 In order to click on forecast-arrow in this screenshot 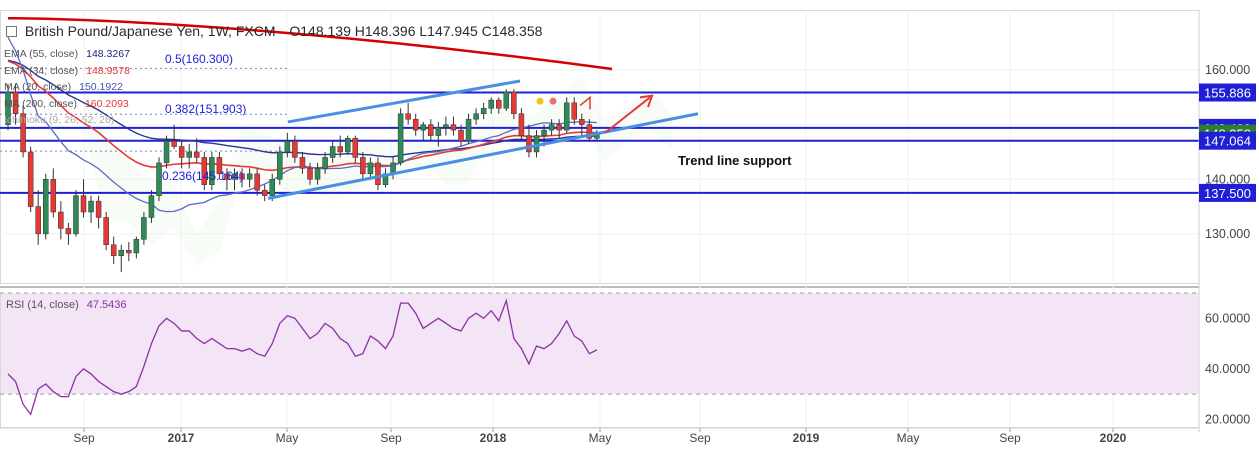, I will do `click(627, 115)`.